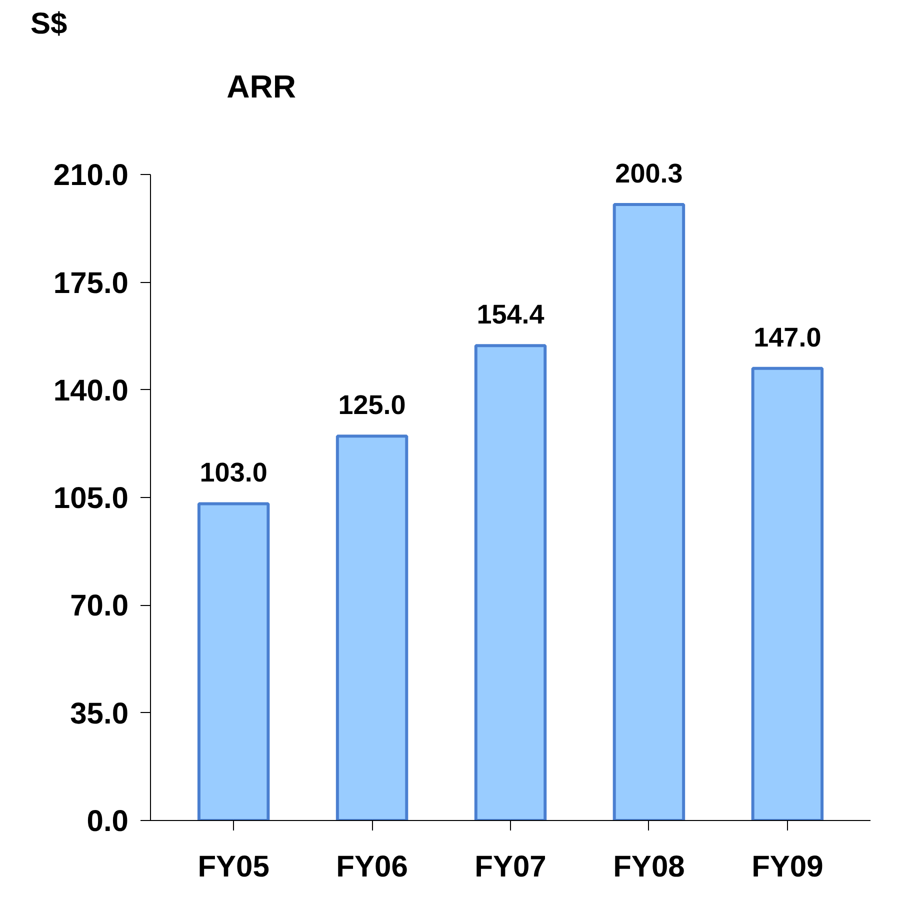  I want to click on x-tick-label: FY07, so click(510, 867).